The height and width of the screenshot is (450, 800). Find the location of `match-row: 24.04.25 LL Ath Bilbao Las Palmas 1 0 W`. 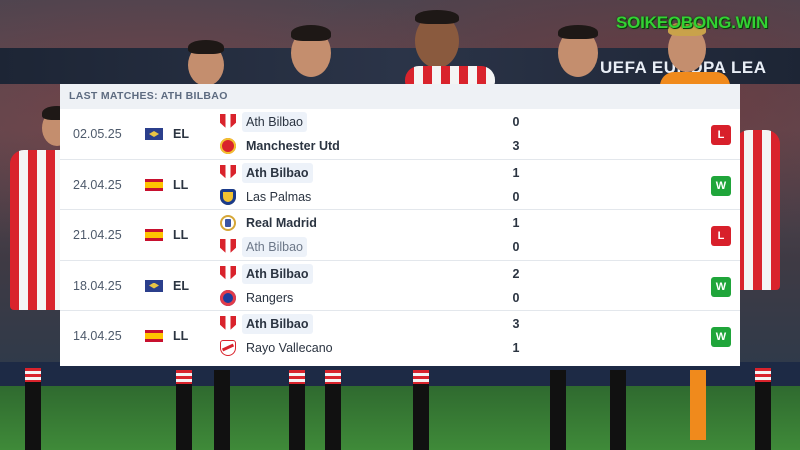

match-row: 24.04.25 LL Ath Bilbao Las Palmas 1 0 W is located at coordinates (400, 185).